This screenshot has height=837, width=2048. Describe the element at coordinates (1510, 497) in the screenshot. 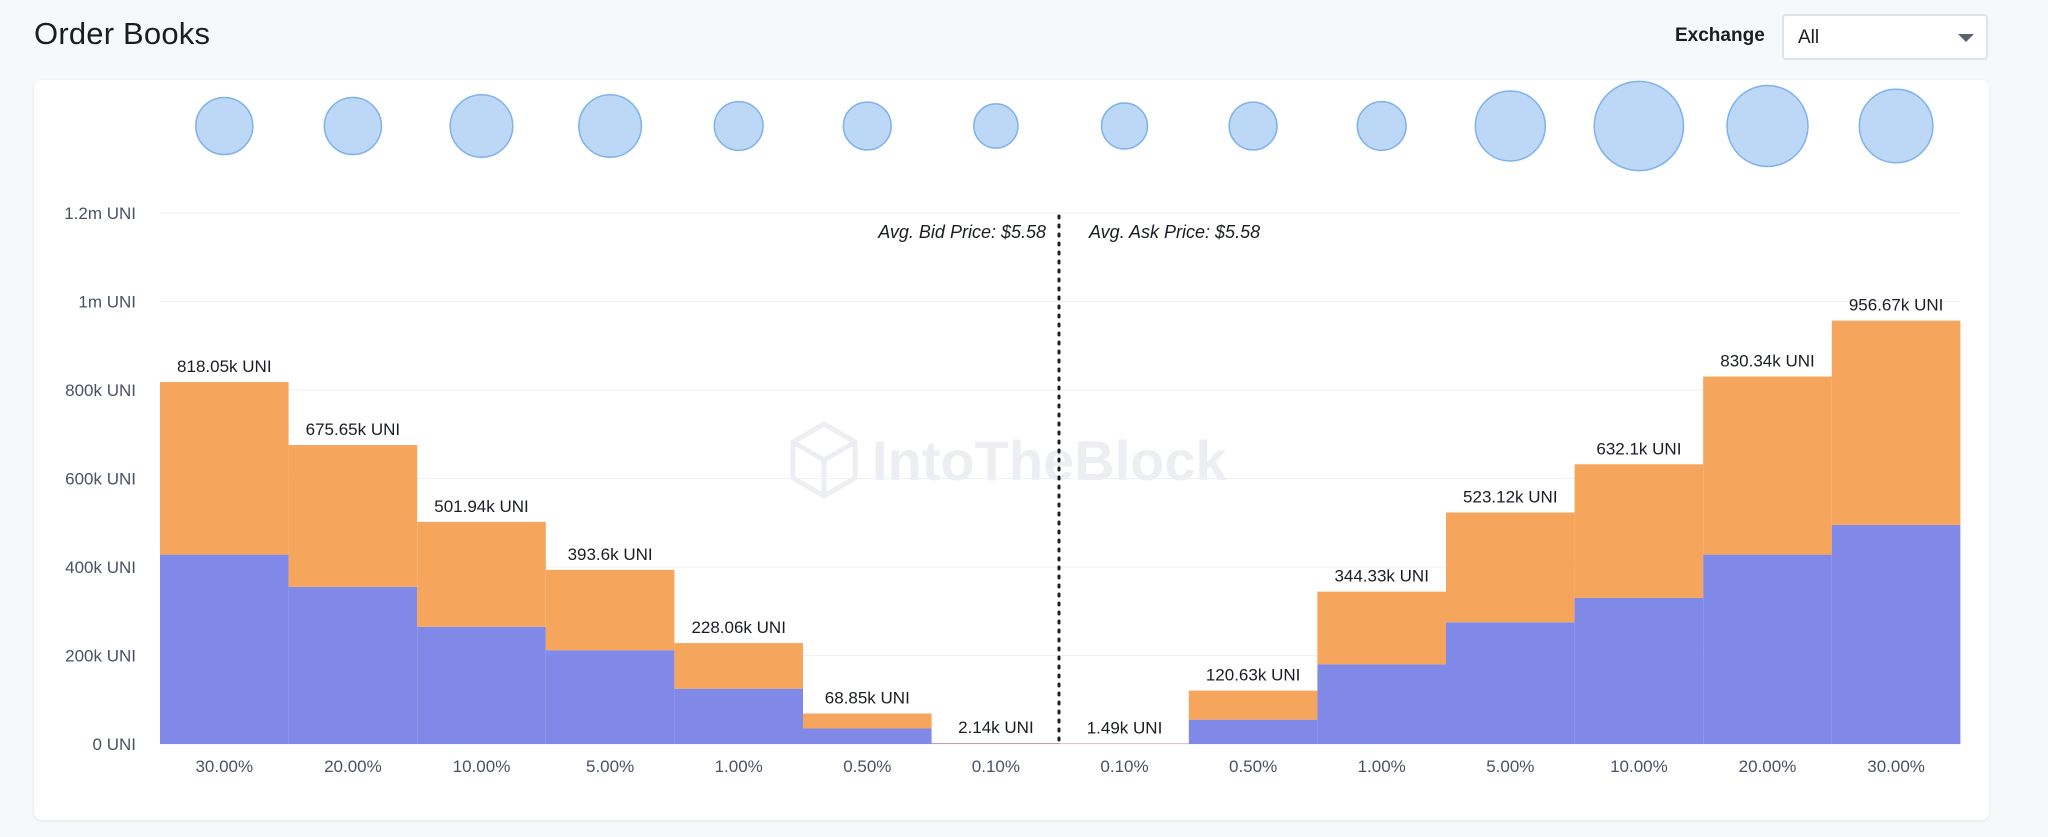

I see `bar-total-label: 523.12k UNI` at that location.